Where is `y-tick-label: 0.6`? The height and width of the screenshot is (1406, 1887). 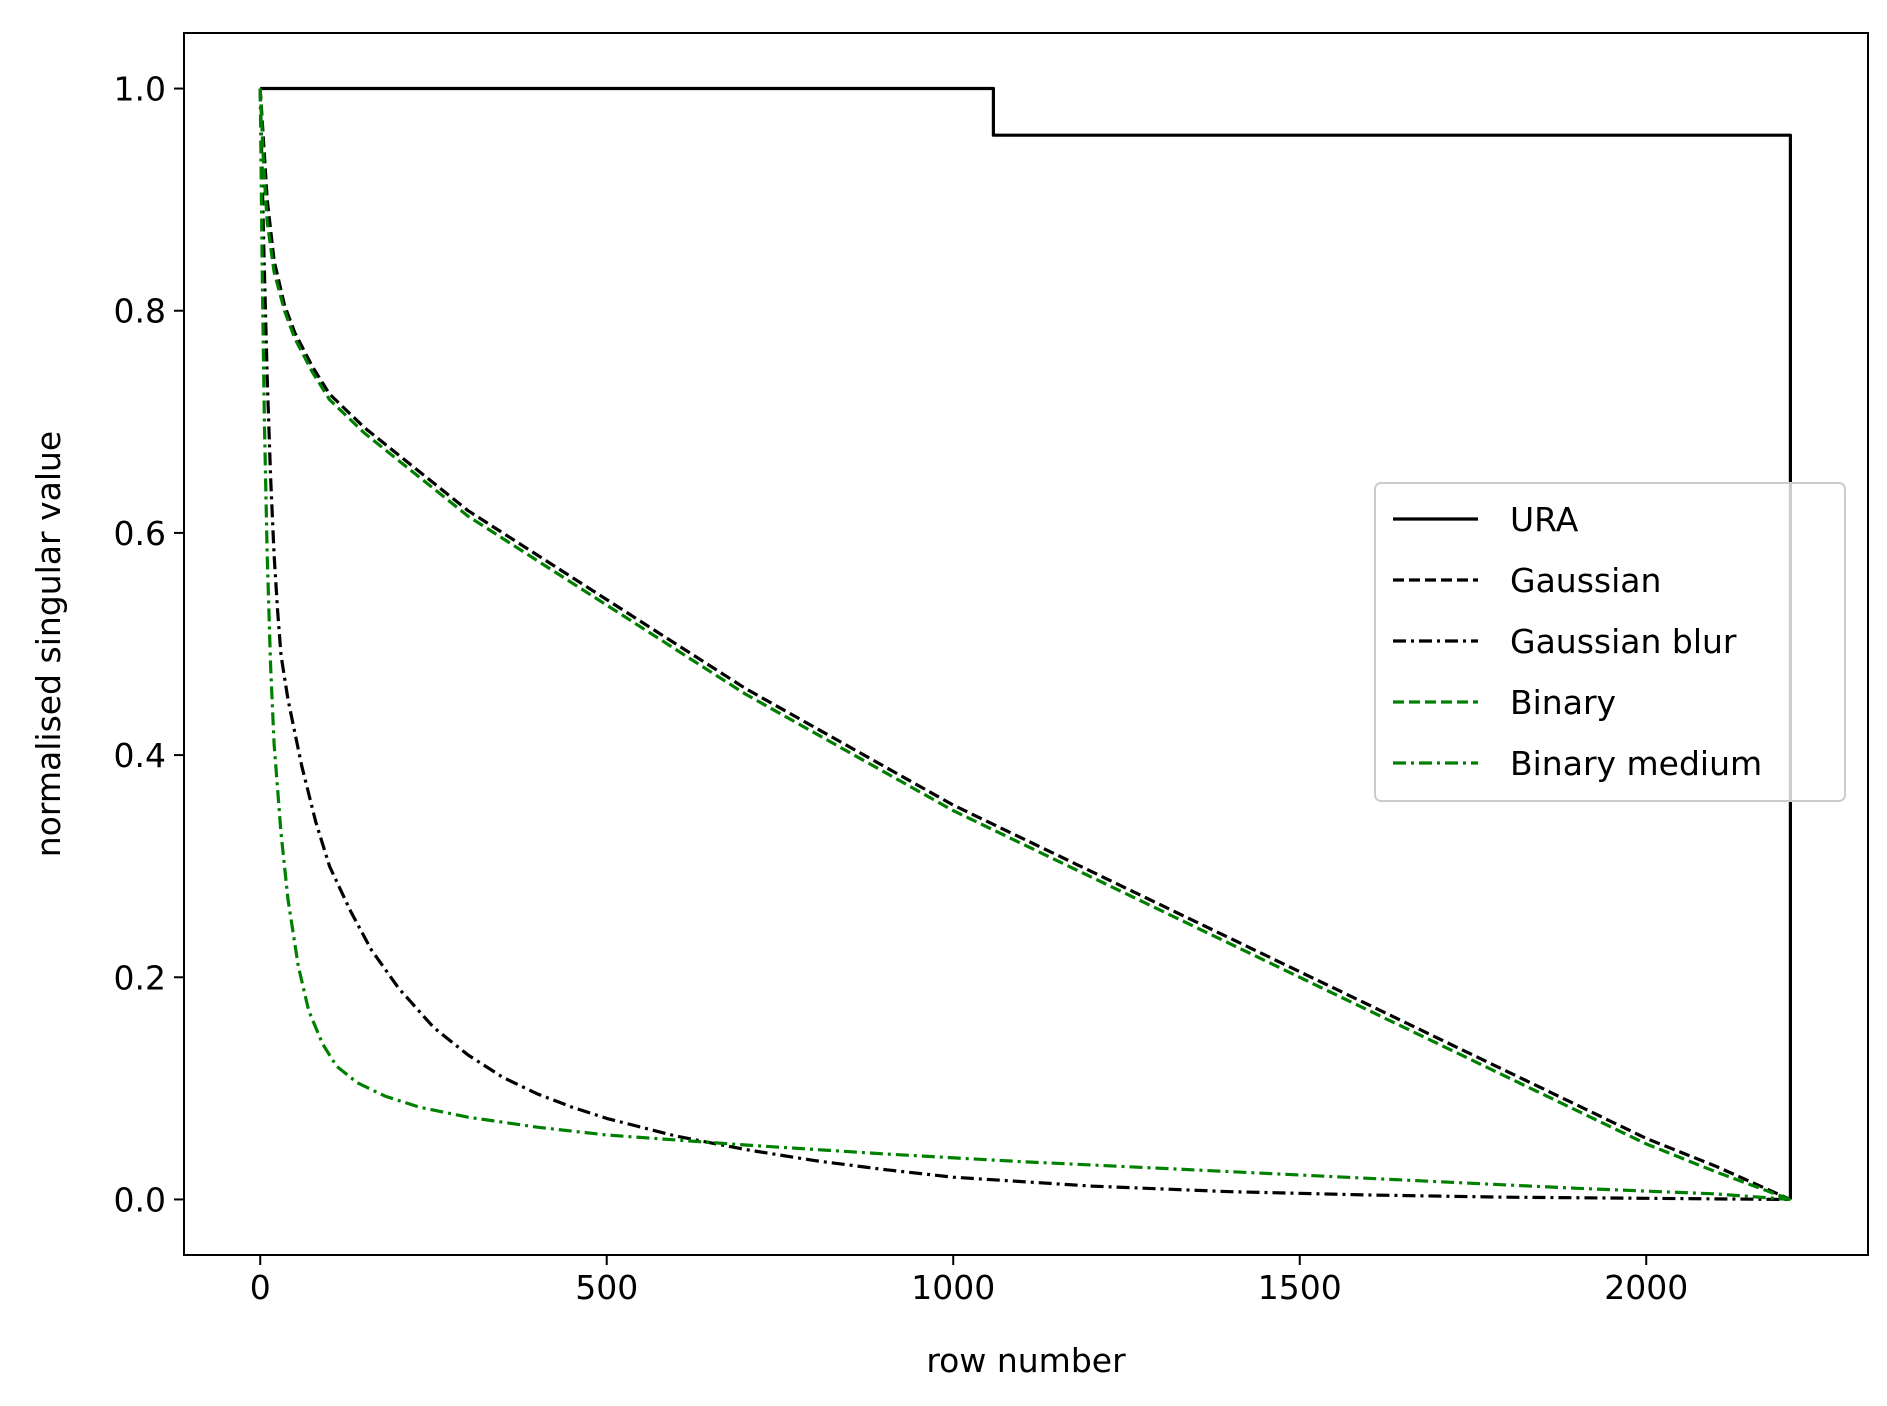 y-tick-label: 0.6 is located at coordinates (140, 533).